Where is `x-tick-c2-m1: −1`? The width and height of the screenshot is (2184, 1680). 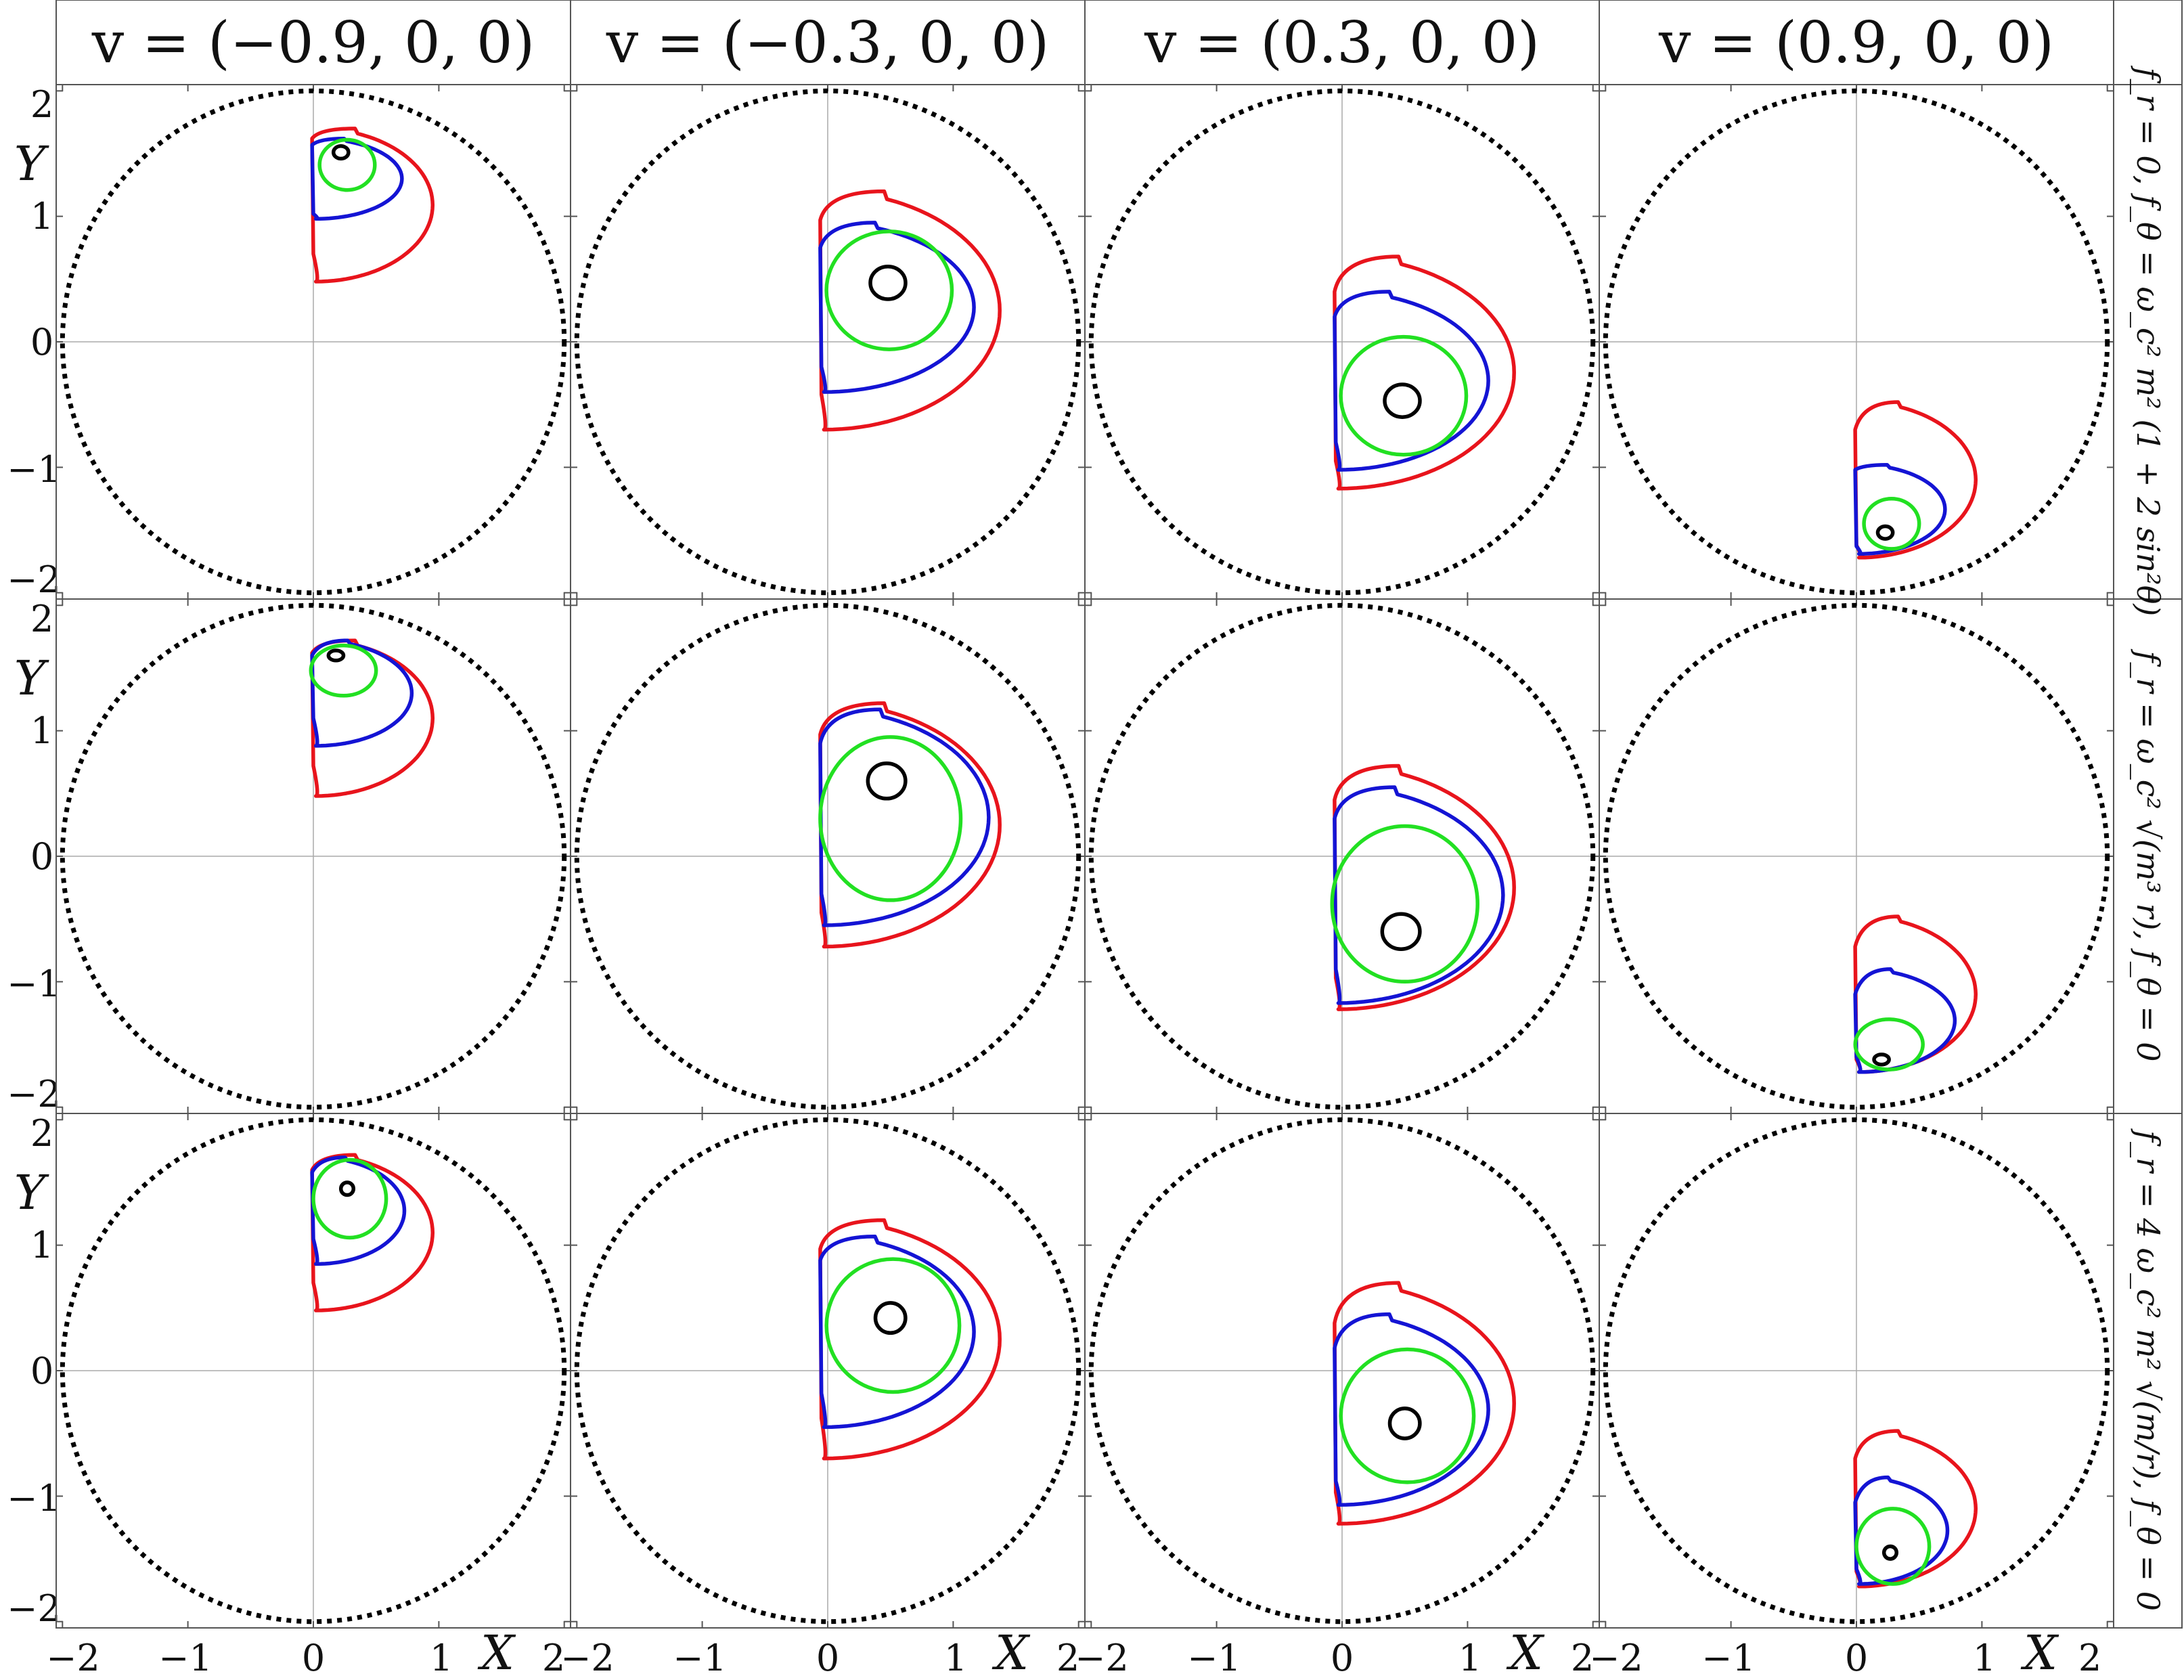
x-tick-c2-m1: −1 is located at coordinates (700, 1658).